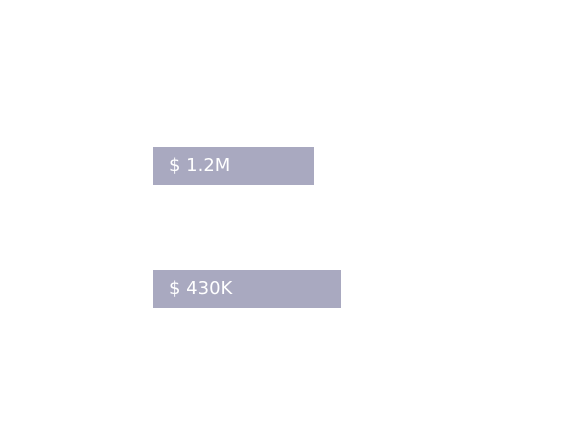  What do you see at coordinates (247, 289) in the screenshot?
I see `value-badge: $ 430K` at bounding box center [247, 289].